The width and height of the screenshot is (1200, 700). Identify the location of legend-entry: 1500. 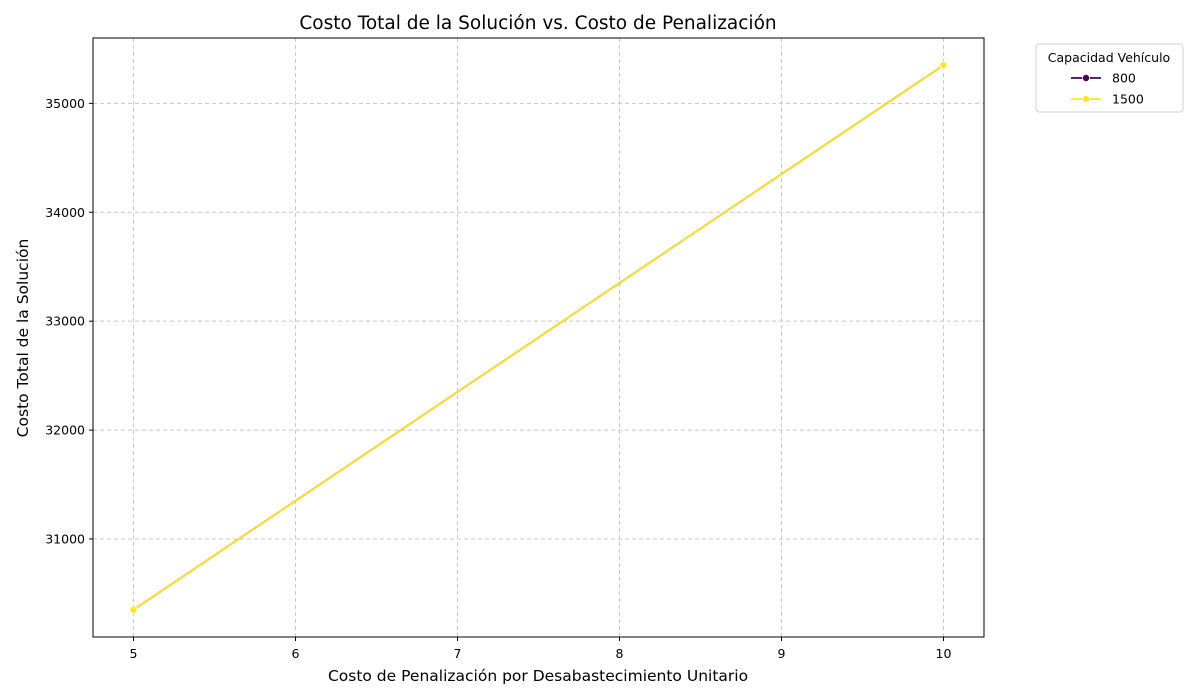
(1107, 99).